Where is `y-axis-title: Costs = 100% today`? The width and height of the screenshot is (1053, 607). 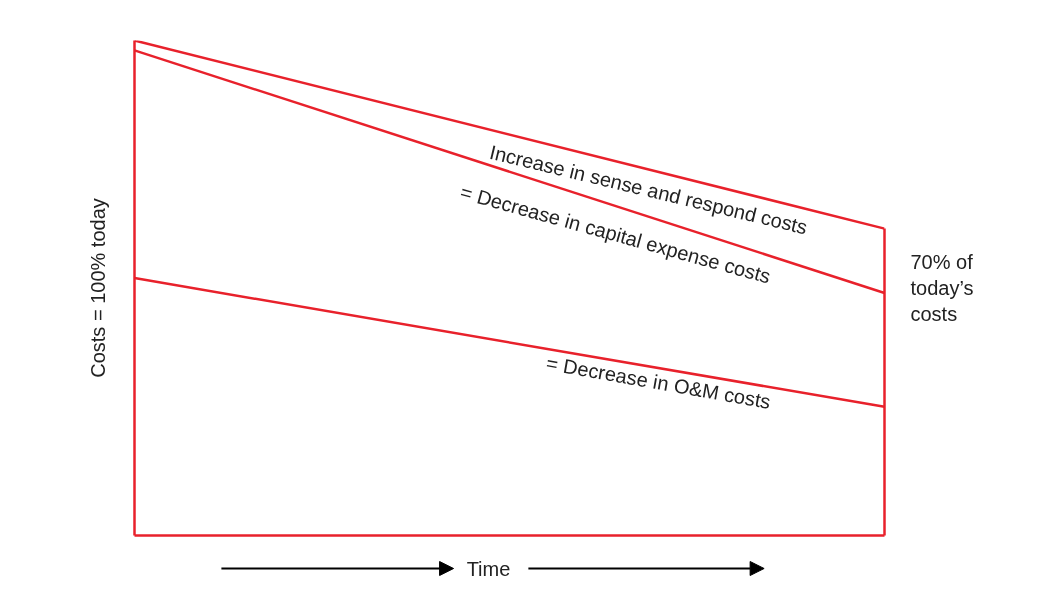 y-axis-title: Costs = 100% today is located at coordinates (97, 288).